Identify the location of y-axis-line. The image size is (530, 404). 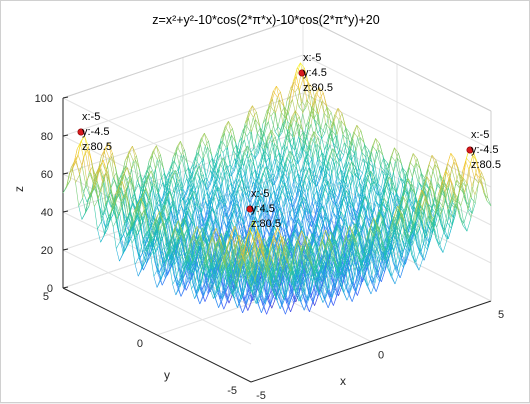
(157, 335).